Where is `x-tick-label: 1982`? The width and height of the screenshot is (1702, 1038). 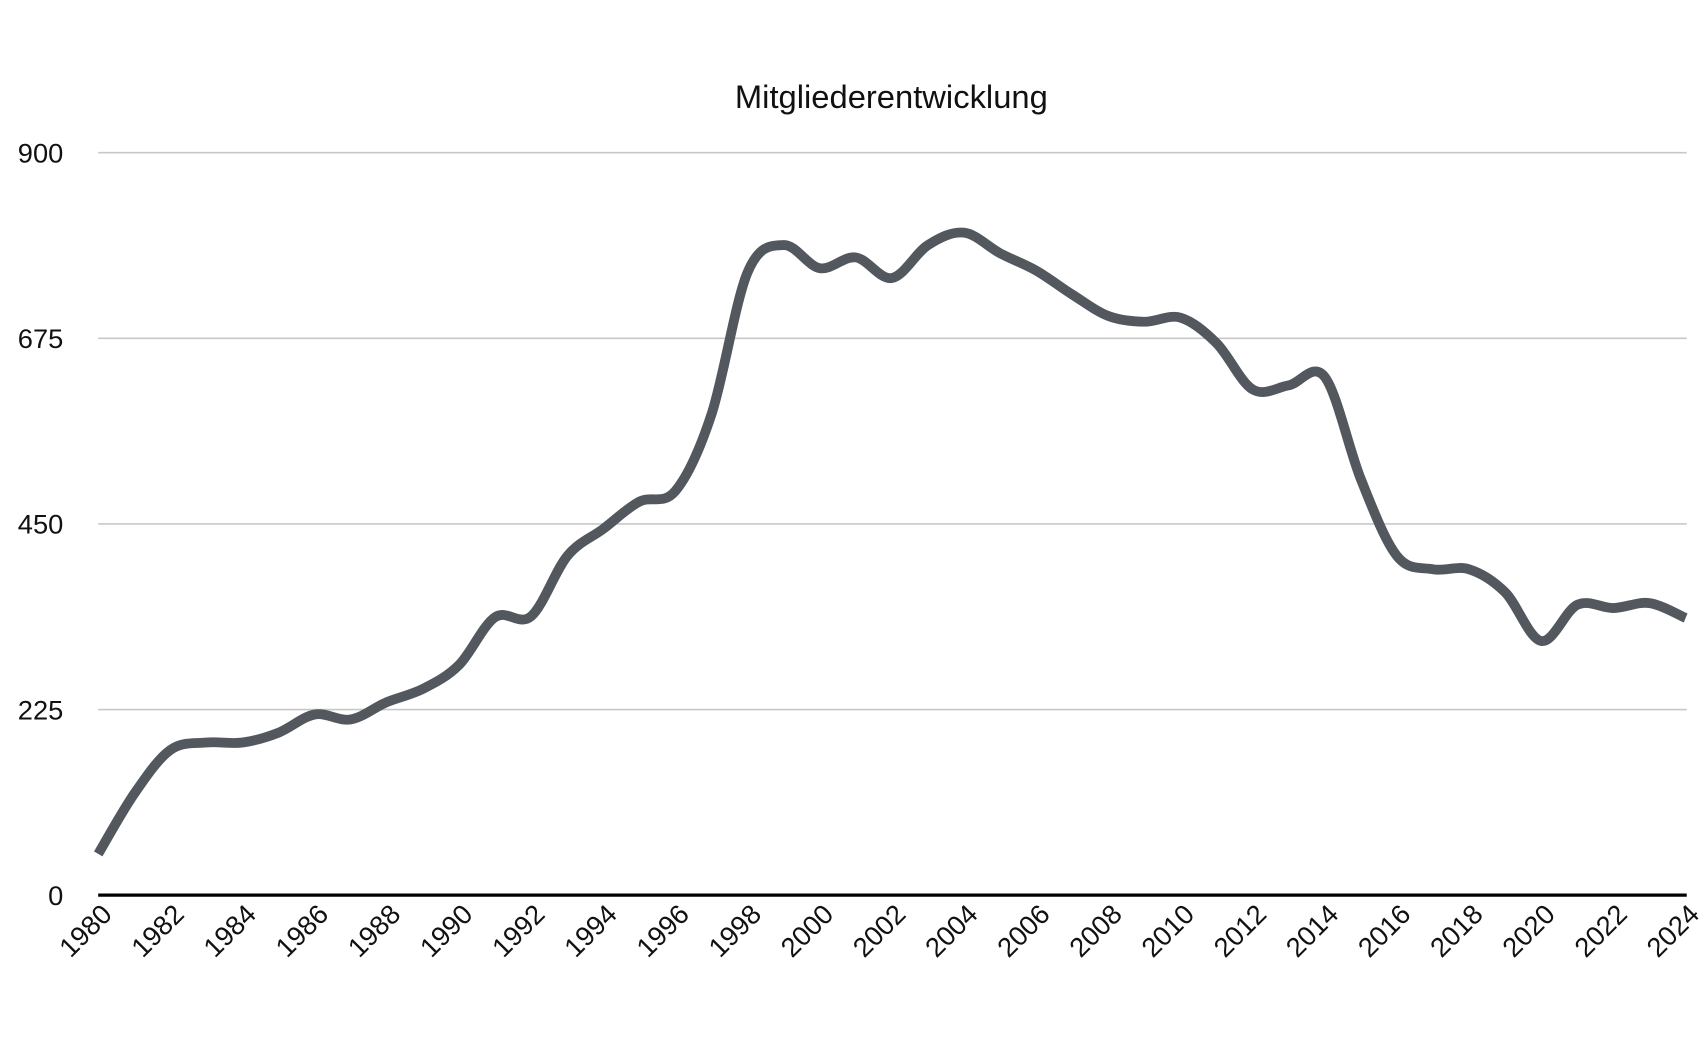 x-tick-label: 1982 is located at coordinates (157, 930).